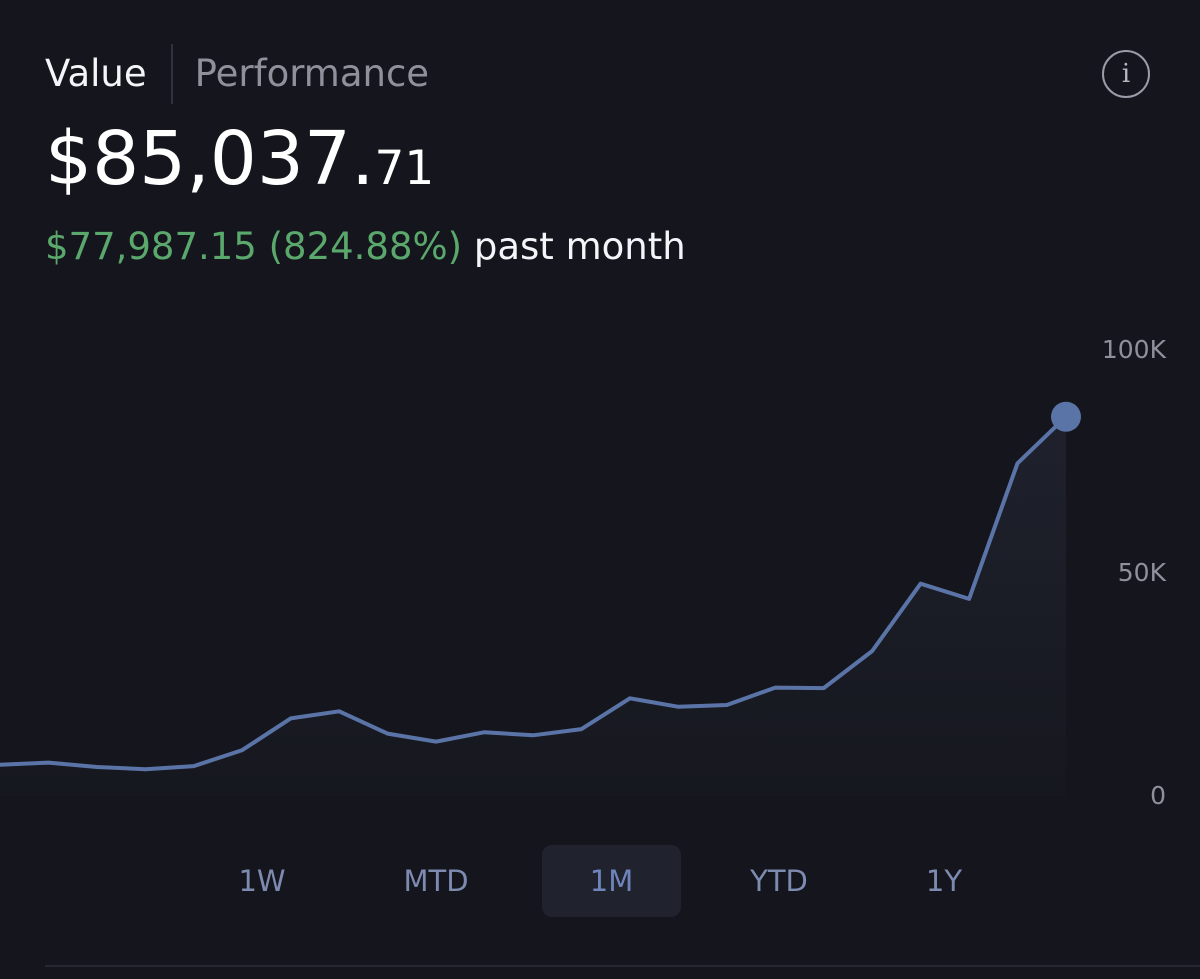 Image resolution: width=1200 pixels, height=979 pixels. Describe the element at coordinates (171, 74) in the screenshot. I see `tab-divider` at that location.